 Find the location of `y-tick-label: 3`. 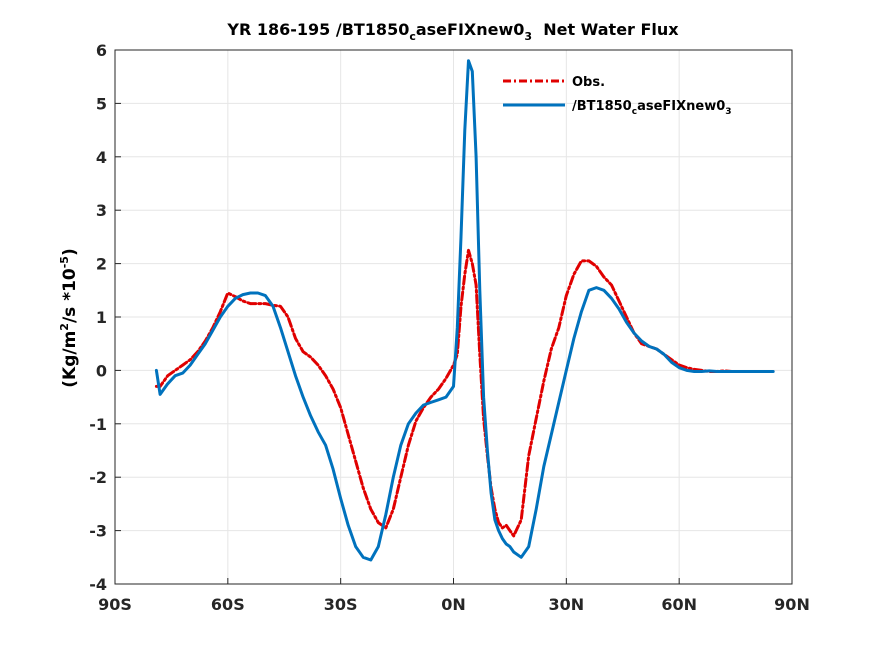

y-tick-label: 3 is located at coordinates (101, 210).